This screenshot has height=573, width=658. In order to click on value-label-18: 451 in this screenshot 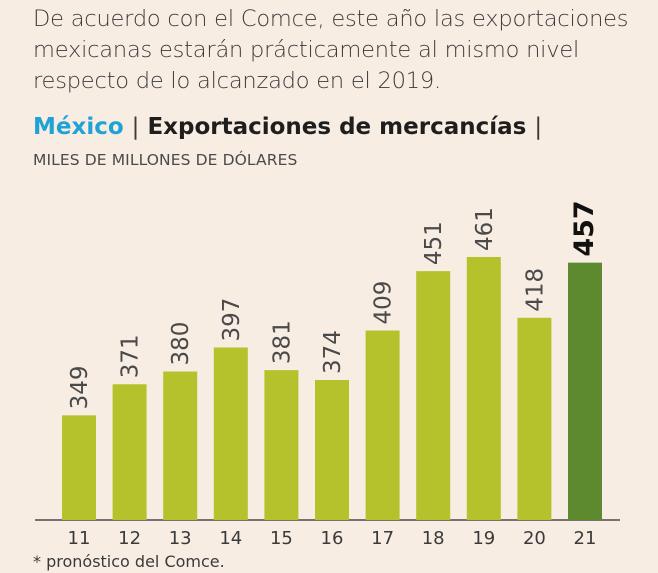, I will do `click(434, 243)`.